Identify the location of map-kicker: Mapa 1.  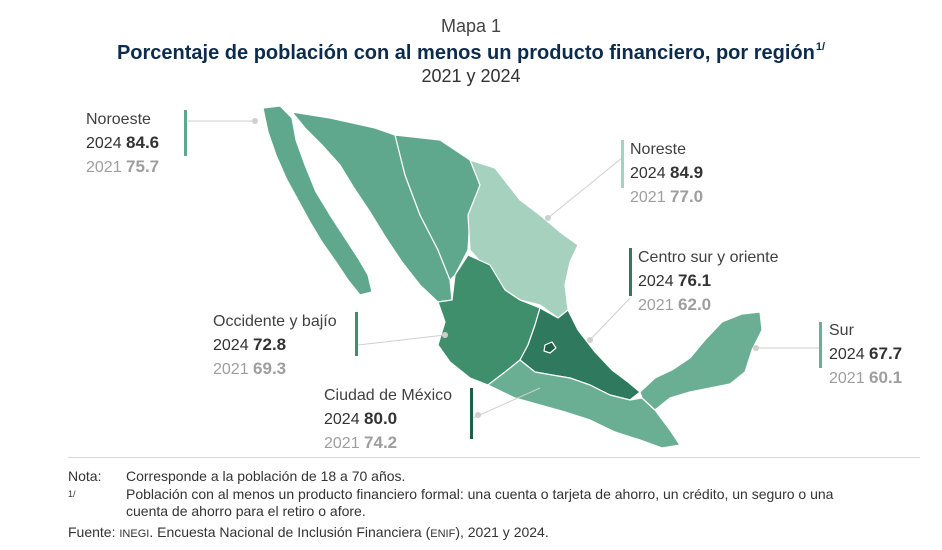
(471, 26).